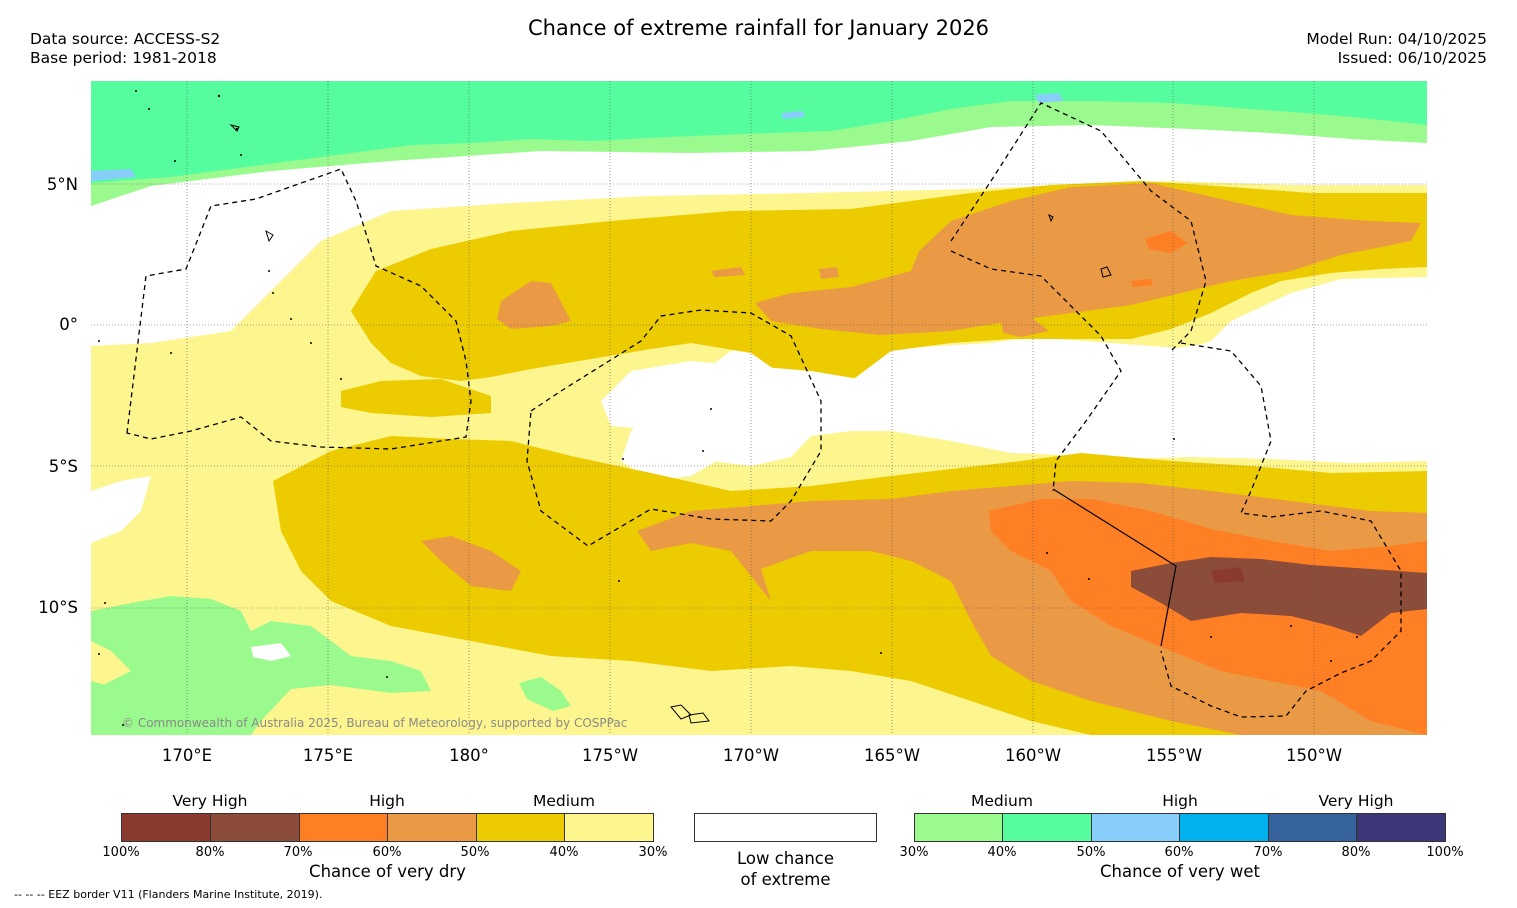  Describe the element at coordinates (1356, 801) in the screenshot. I see `wet-category-label: Very High` at that location.